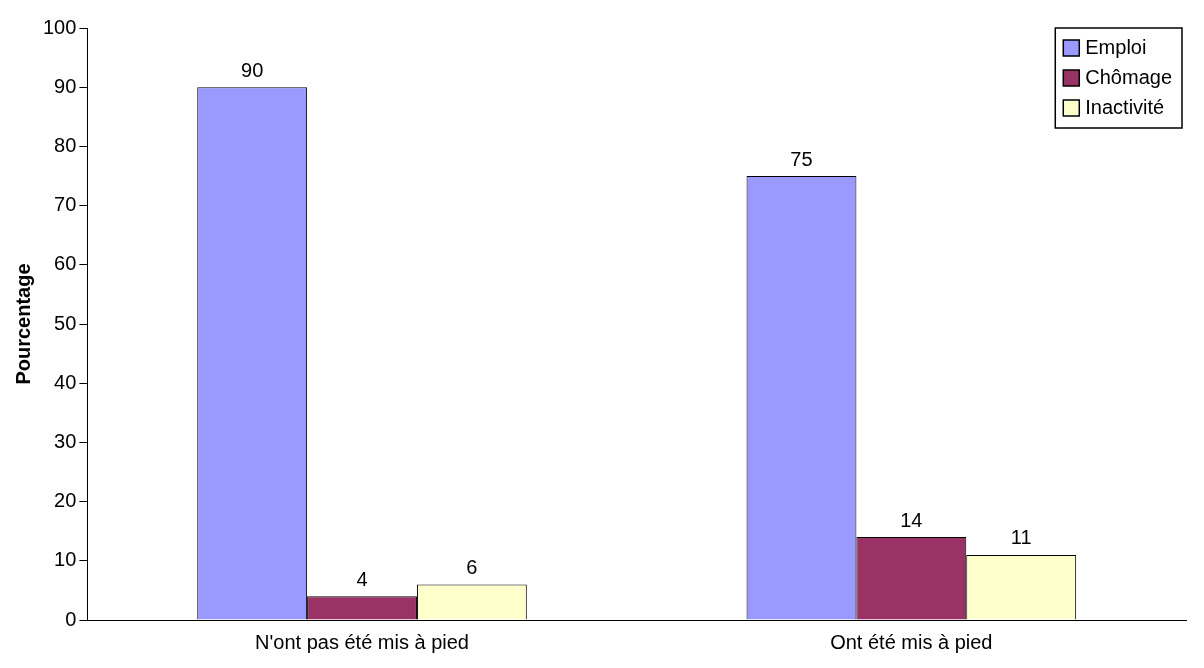 This screenshot has height=668, width=1204. Describe the element at coordinates (65, 500) in the screenshot. I see `y-tick-label: 20` at that location.